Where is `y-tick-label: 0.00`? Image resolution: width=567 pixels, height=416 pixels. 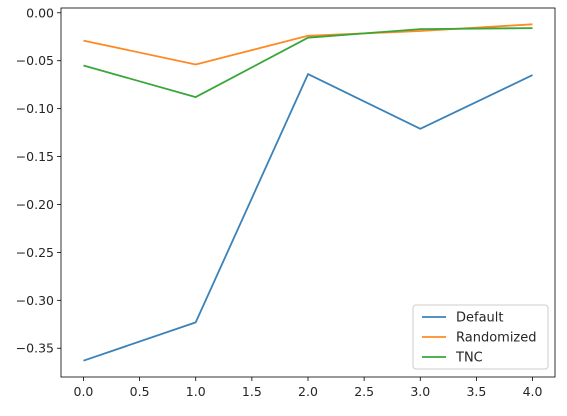
y-tick-label: 0.00 is located at coordinates (40, 12).